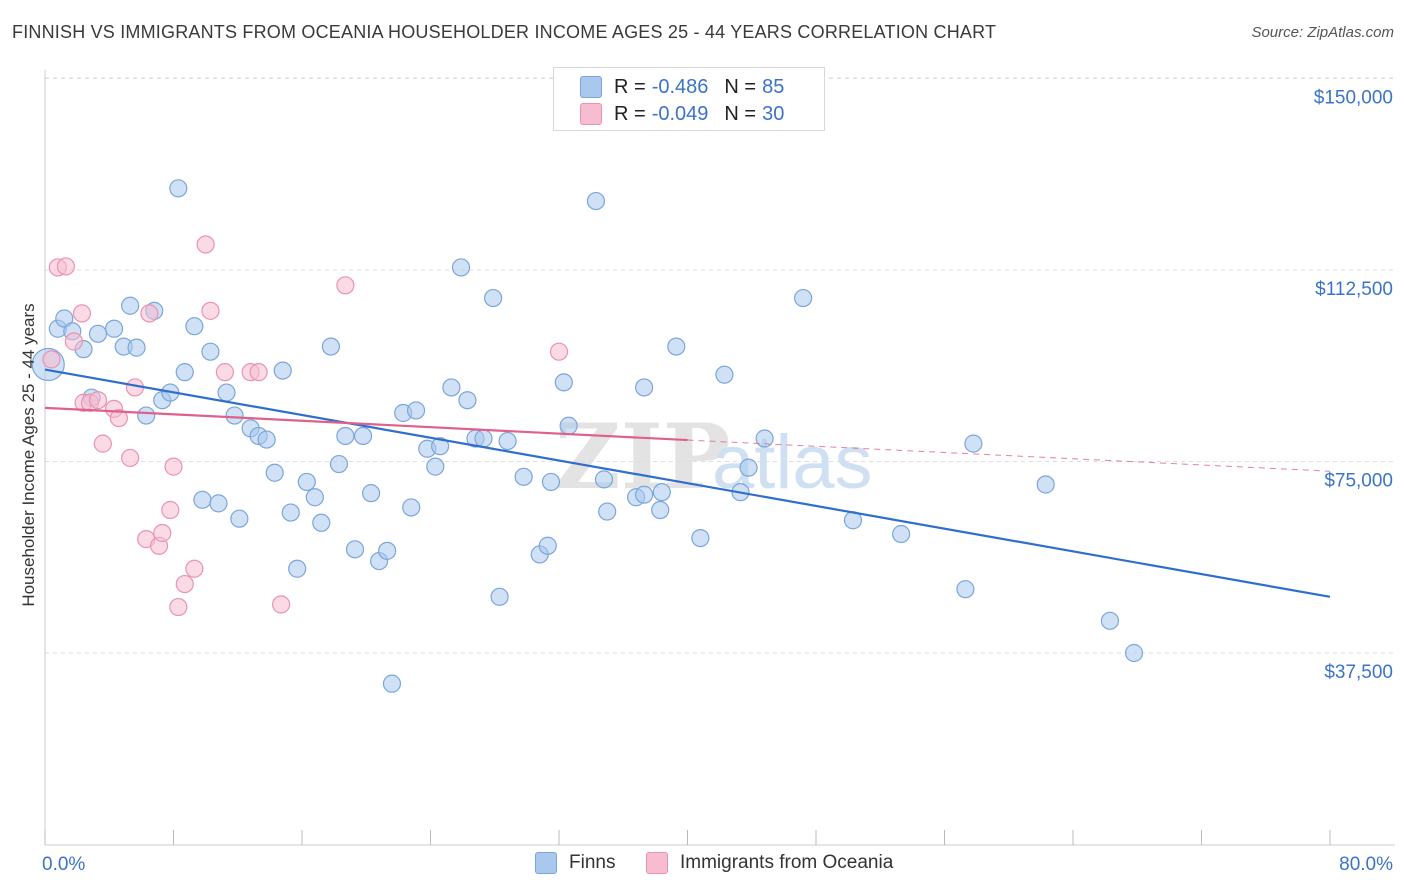  What do you see at coordinates (1358, 481) in the screenshot?
I see `y-tick-label: $75,000` at bounding box center [1358, 481].